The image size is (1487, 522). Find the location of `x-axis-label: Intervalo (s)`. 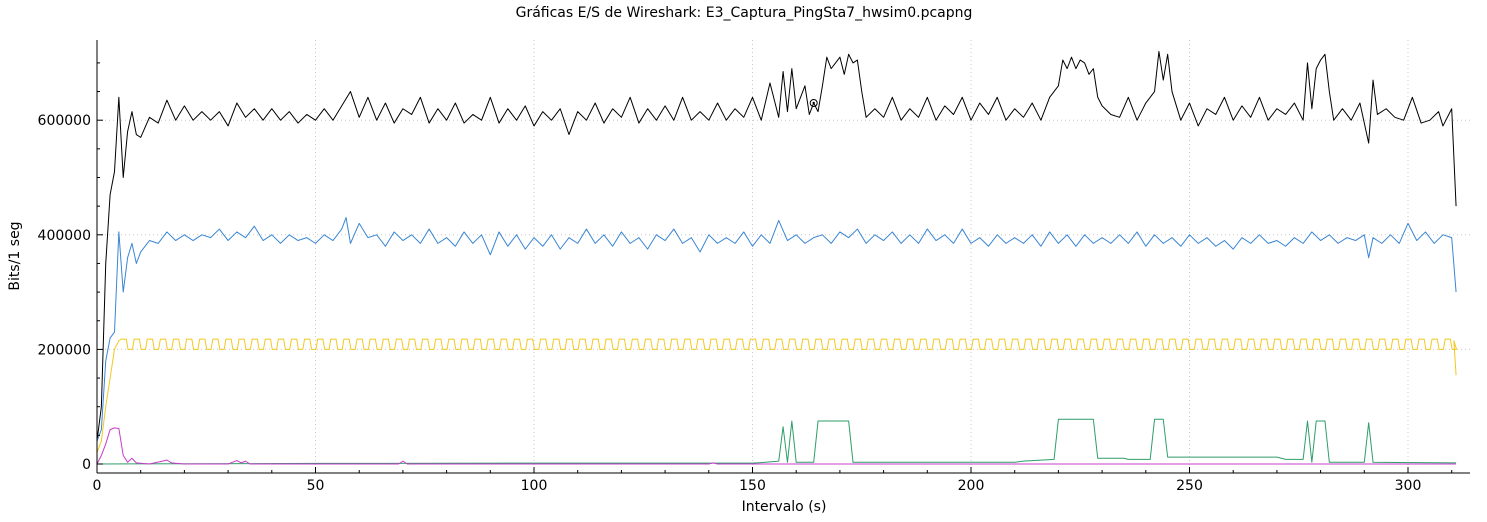

x-axis-label: Intervalo (s) is located at coordinates (784, 507).